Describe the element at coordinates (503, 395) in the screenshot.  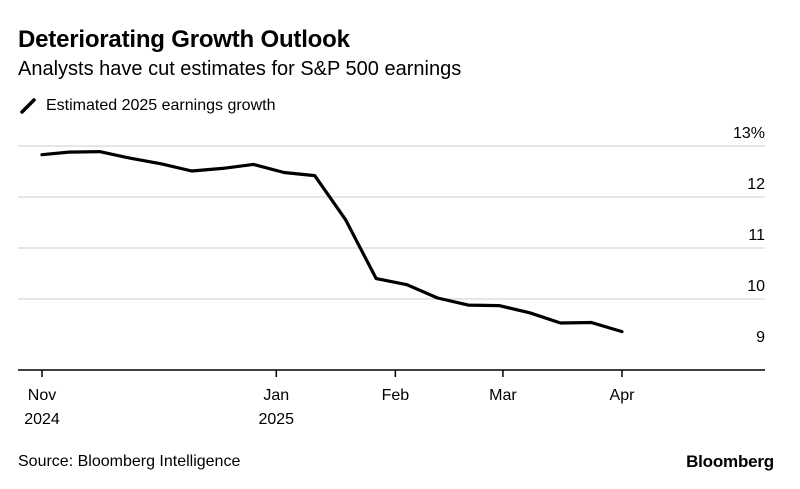
I see `x-tick-label-mar: Mar` at that location.